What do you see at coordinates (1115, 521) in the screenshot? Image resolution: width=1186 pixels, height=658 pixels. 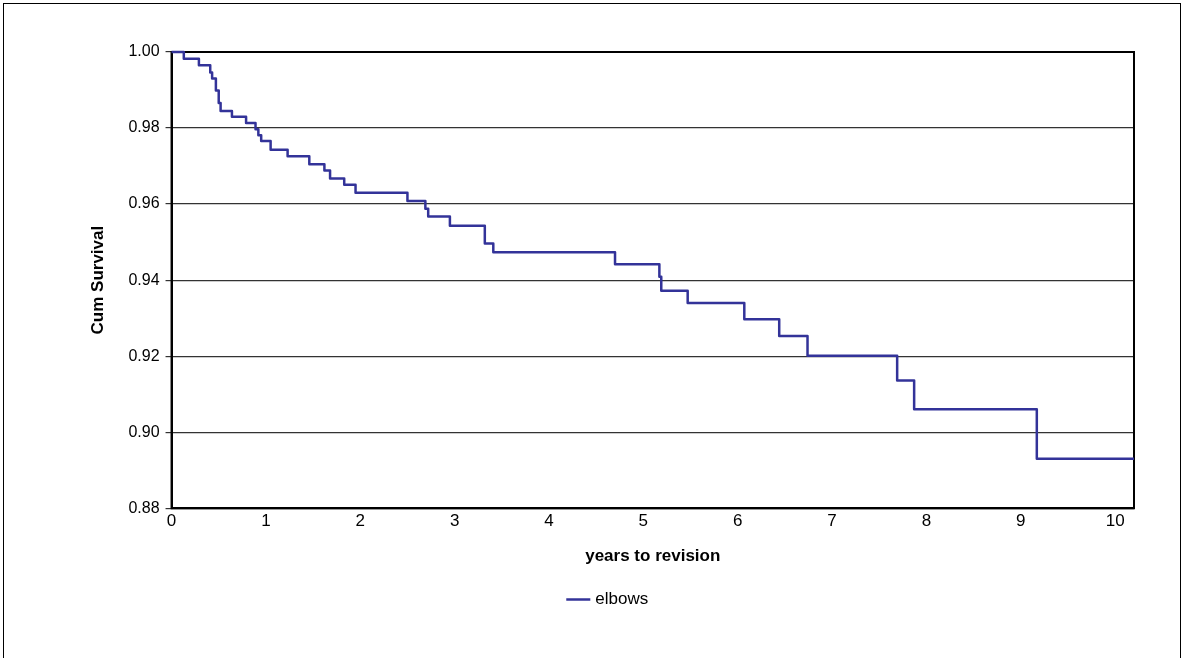 I see `x-tick-label: 10` at bounding box center [1115, 521].